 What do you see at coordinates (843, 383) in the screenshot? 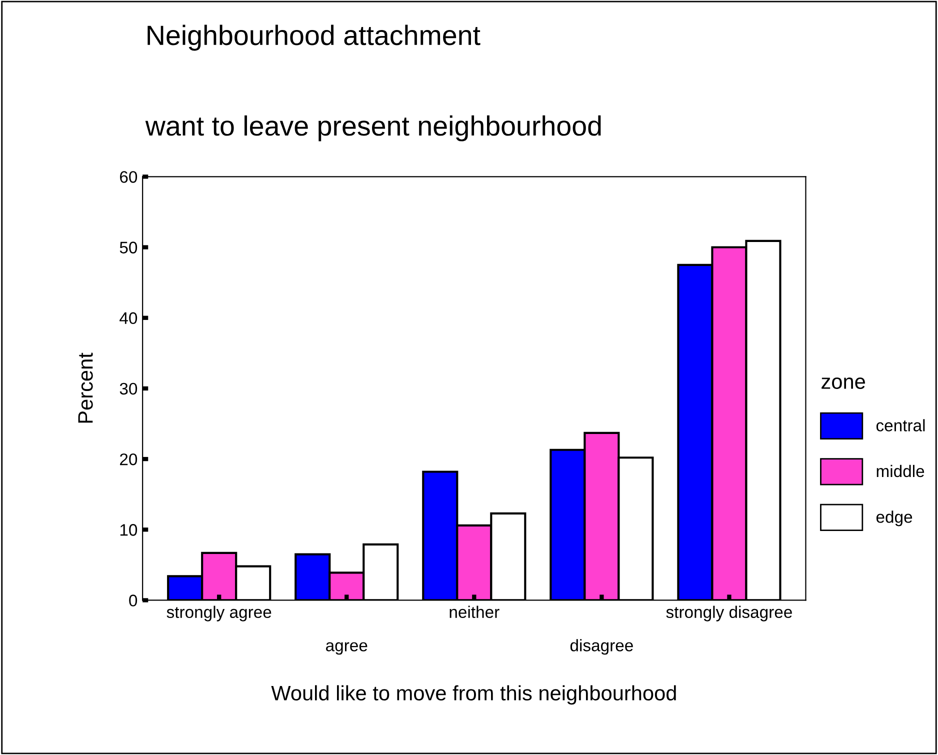
I see `legend-title: zone` at bounding box center [843, 383].